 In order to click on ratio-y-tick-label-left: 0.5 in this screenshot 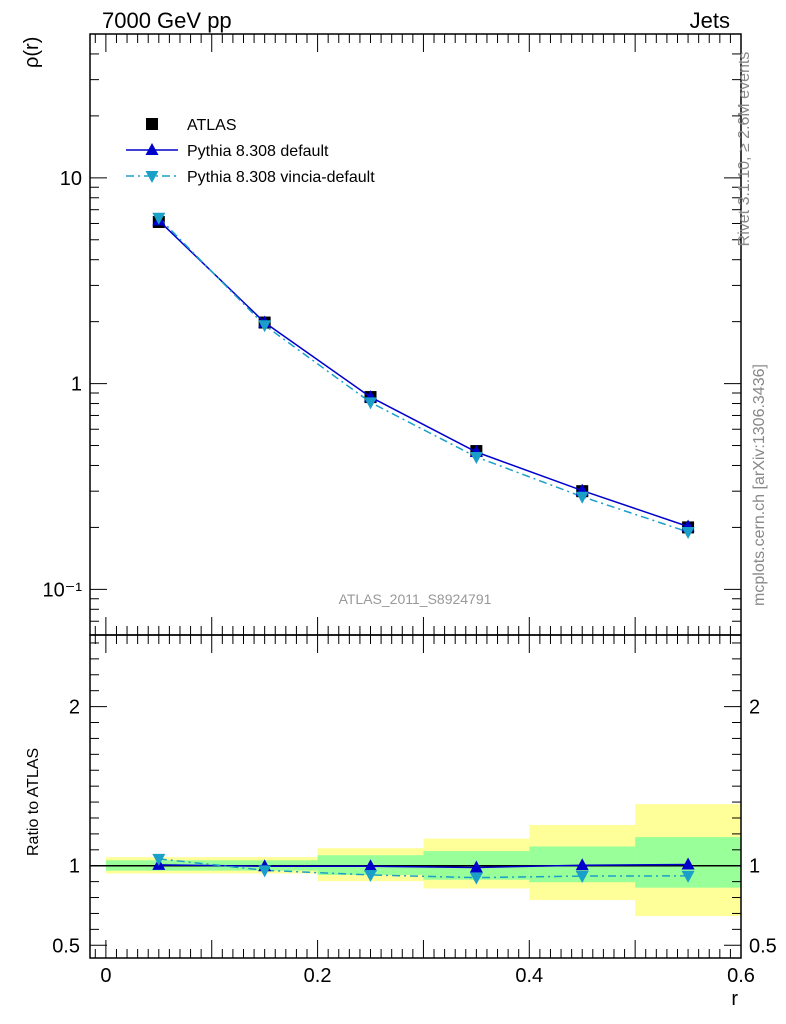, I will do `click(66, 946)`.